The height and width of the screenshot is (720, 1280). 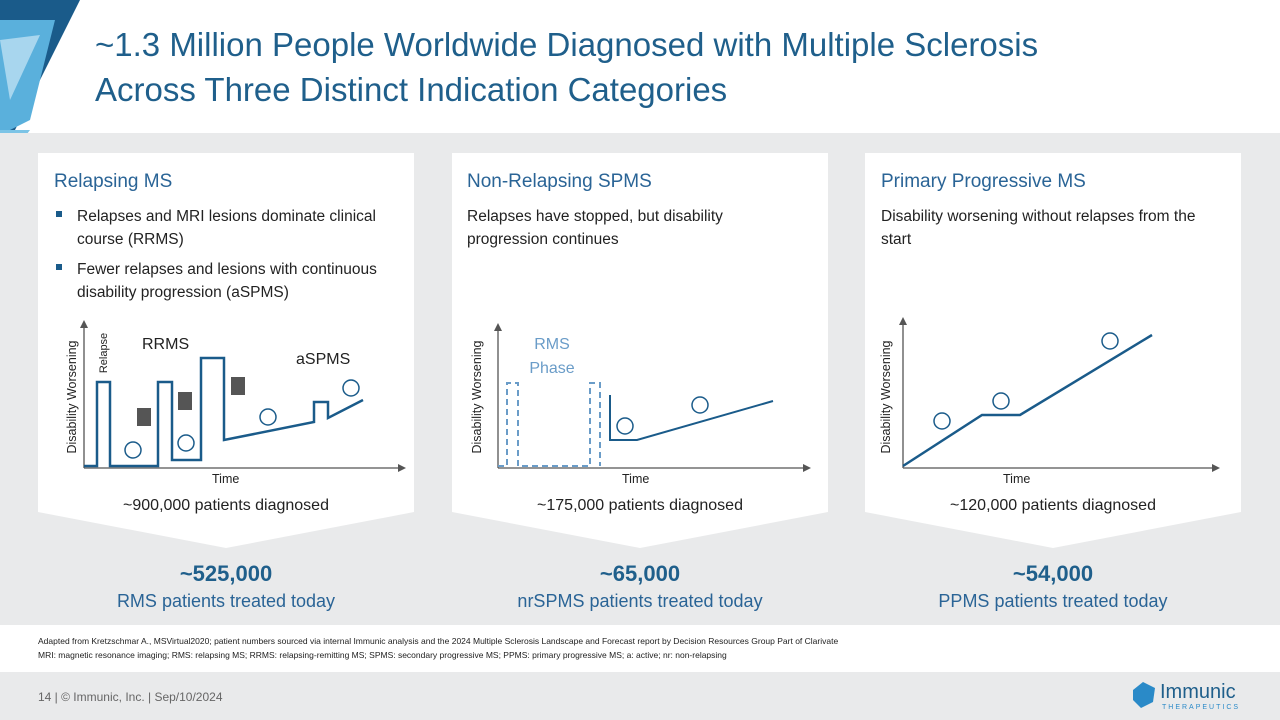 I want to click on treated-count: ~65,000, so click(x=640, y=573).